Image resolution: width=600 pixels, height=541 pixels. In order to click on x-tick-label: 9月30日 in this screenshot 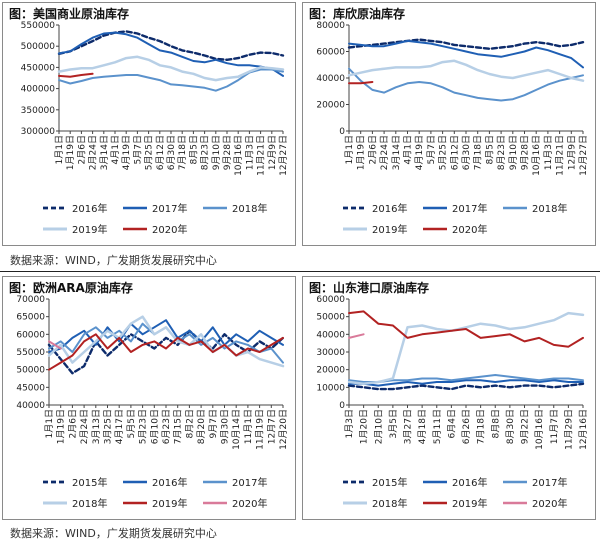, I will do `click(225, 426)`.